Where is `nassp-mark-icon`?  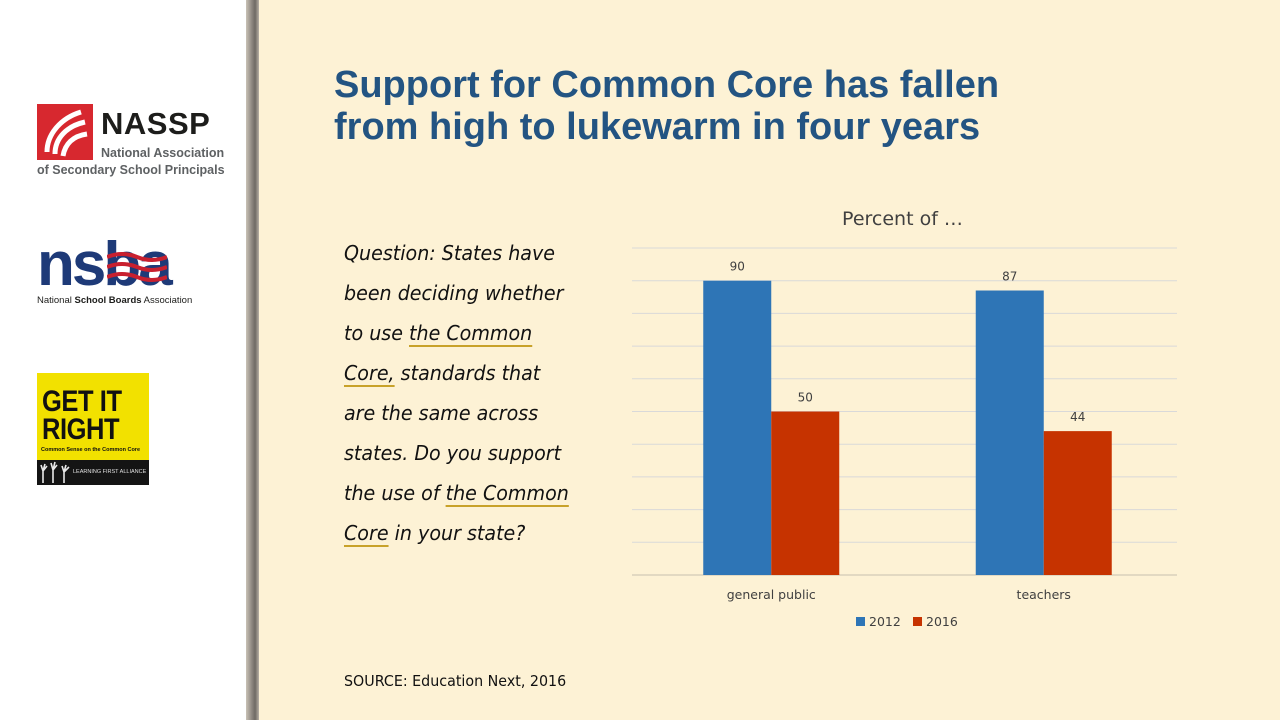
nassp-mark-icon is located at coordinates (65, 132).